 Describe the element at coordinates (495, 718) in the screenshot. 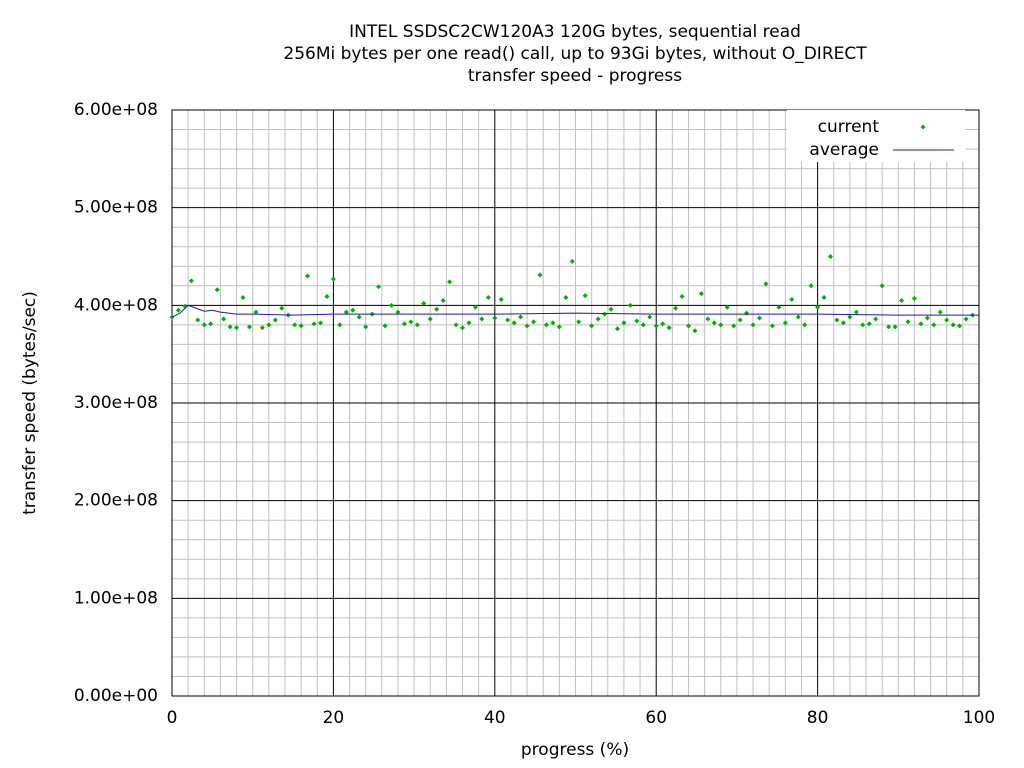

I see `x-tick-label: 40` at that location.